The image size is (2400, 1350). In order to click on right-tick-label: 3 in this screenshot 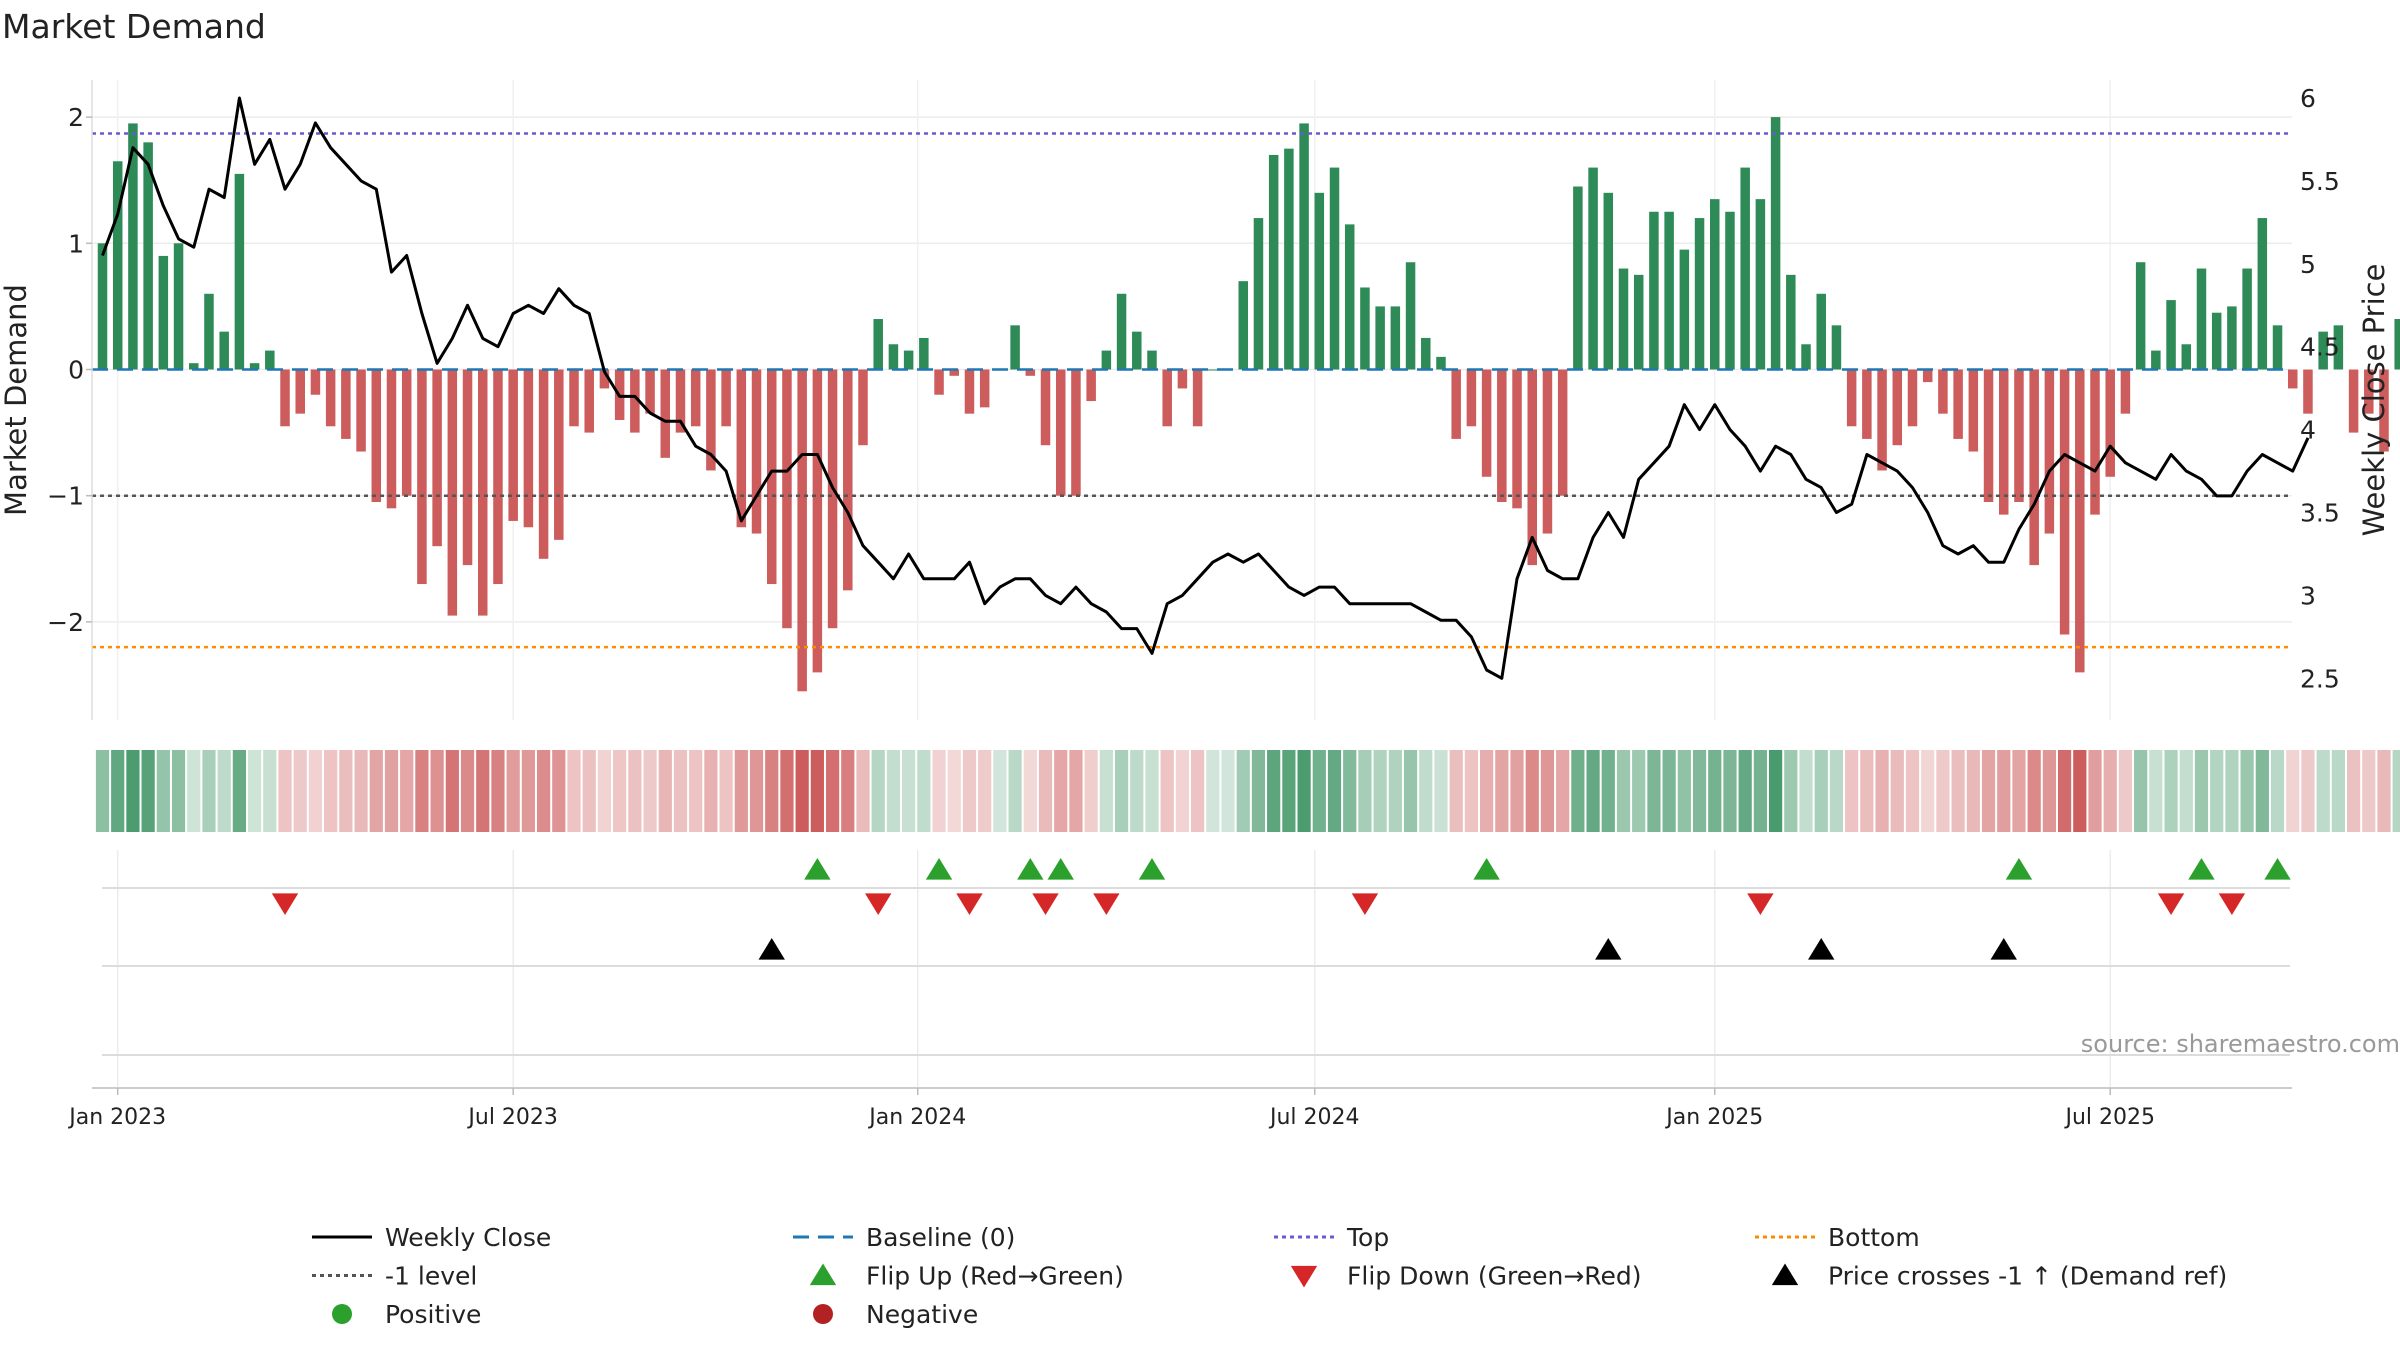, I will do `click(2308, 595)`.